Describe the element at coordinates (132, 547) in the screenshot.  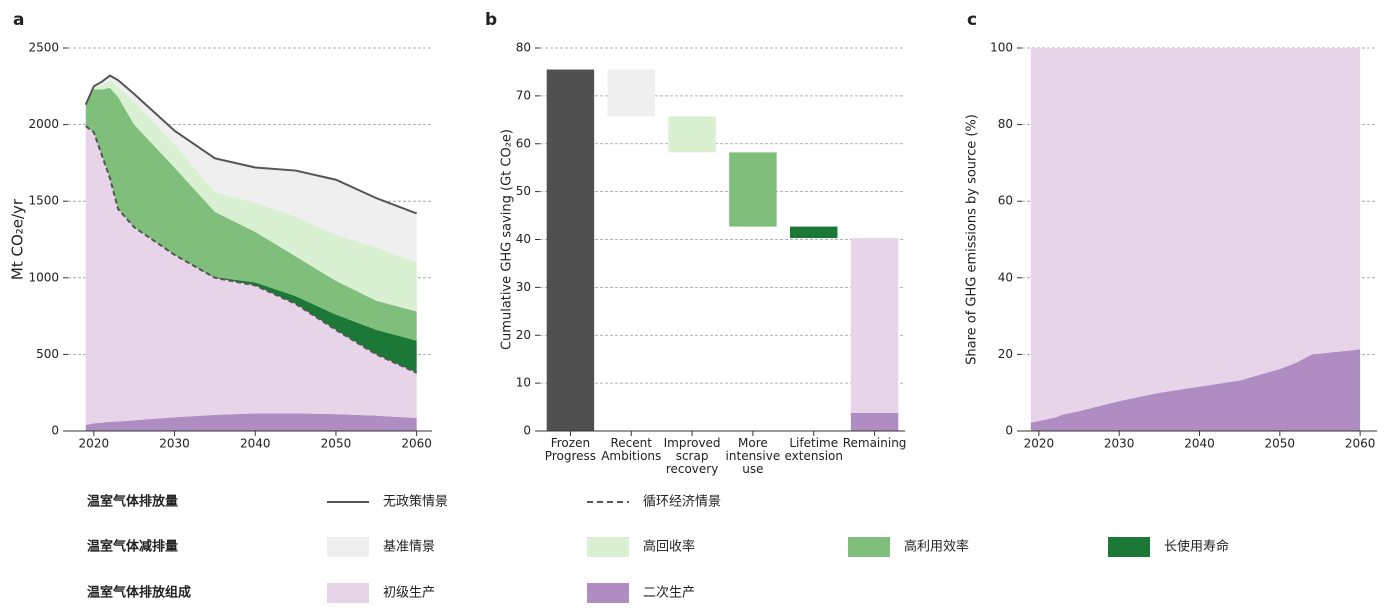
I see `legend-group-title: 温室气体减排量` at that location.